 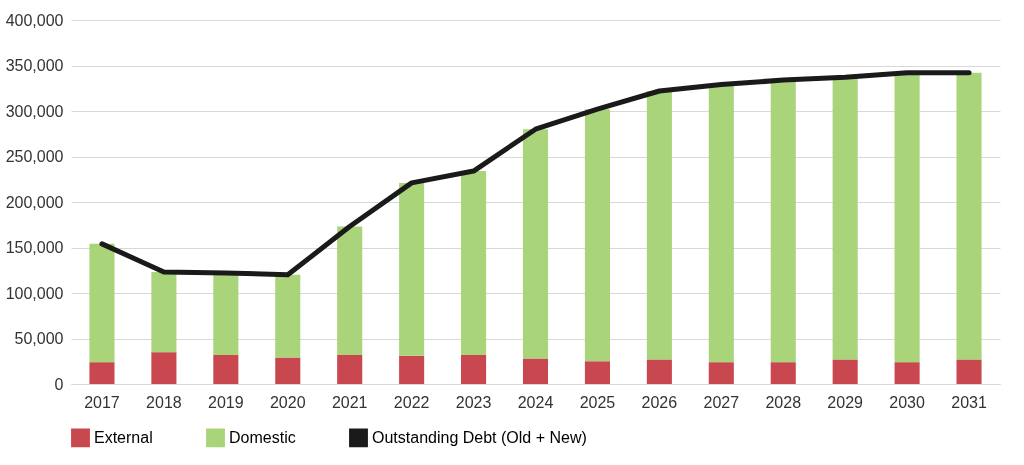 What do you see at coordinates (123, 437) in the screenshot?
I see `legend-label: External` at bounding box center [123, 437].